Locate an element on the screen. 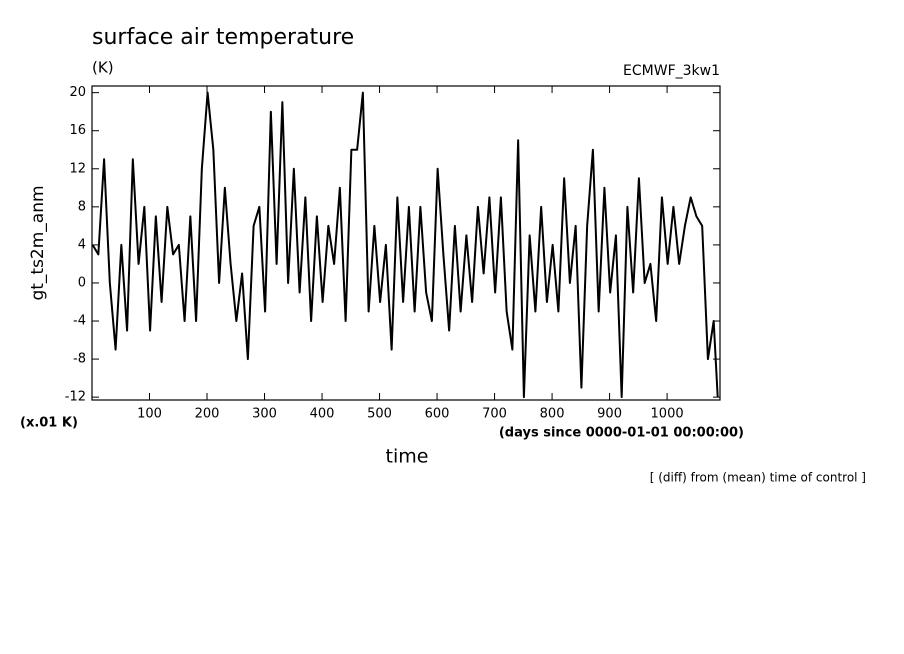 The height and width of the screenshot is (654, 904). x-tick-label: 900 is located at coordinates (609, 414).